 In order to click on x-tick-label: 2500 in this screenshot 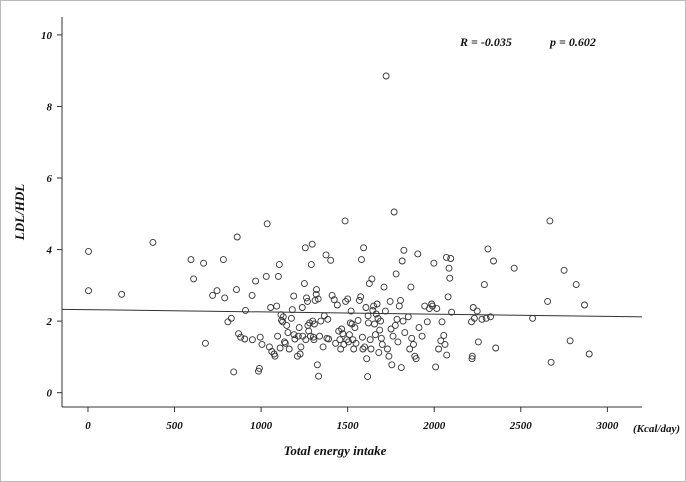, I will do `click(521, 426)`.